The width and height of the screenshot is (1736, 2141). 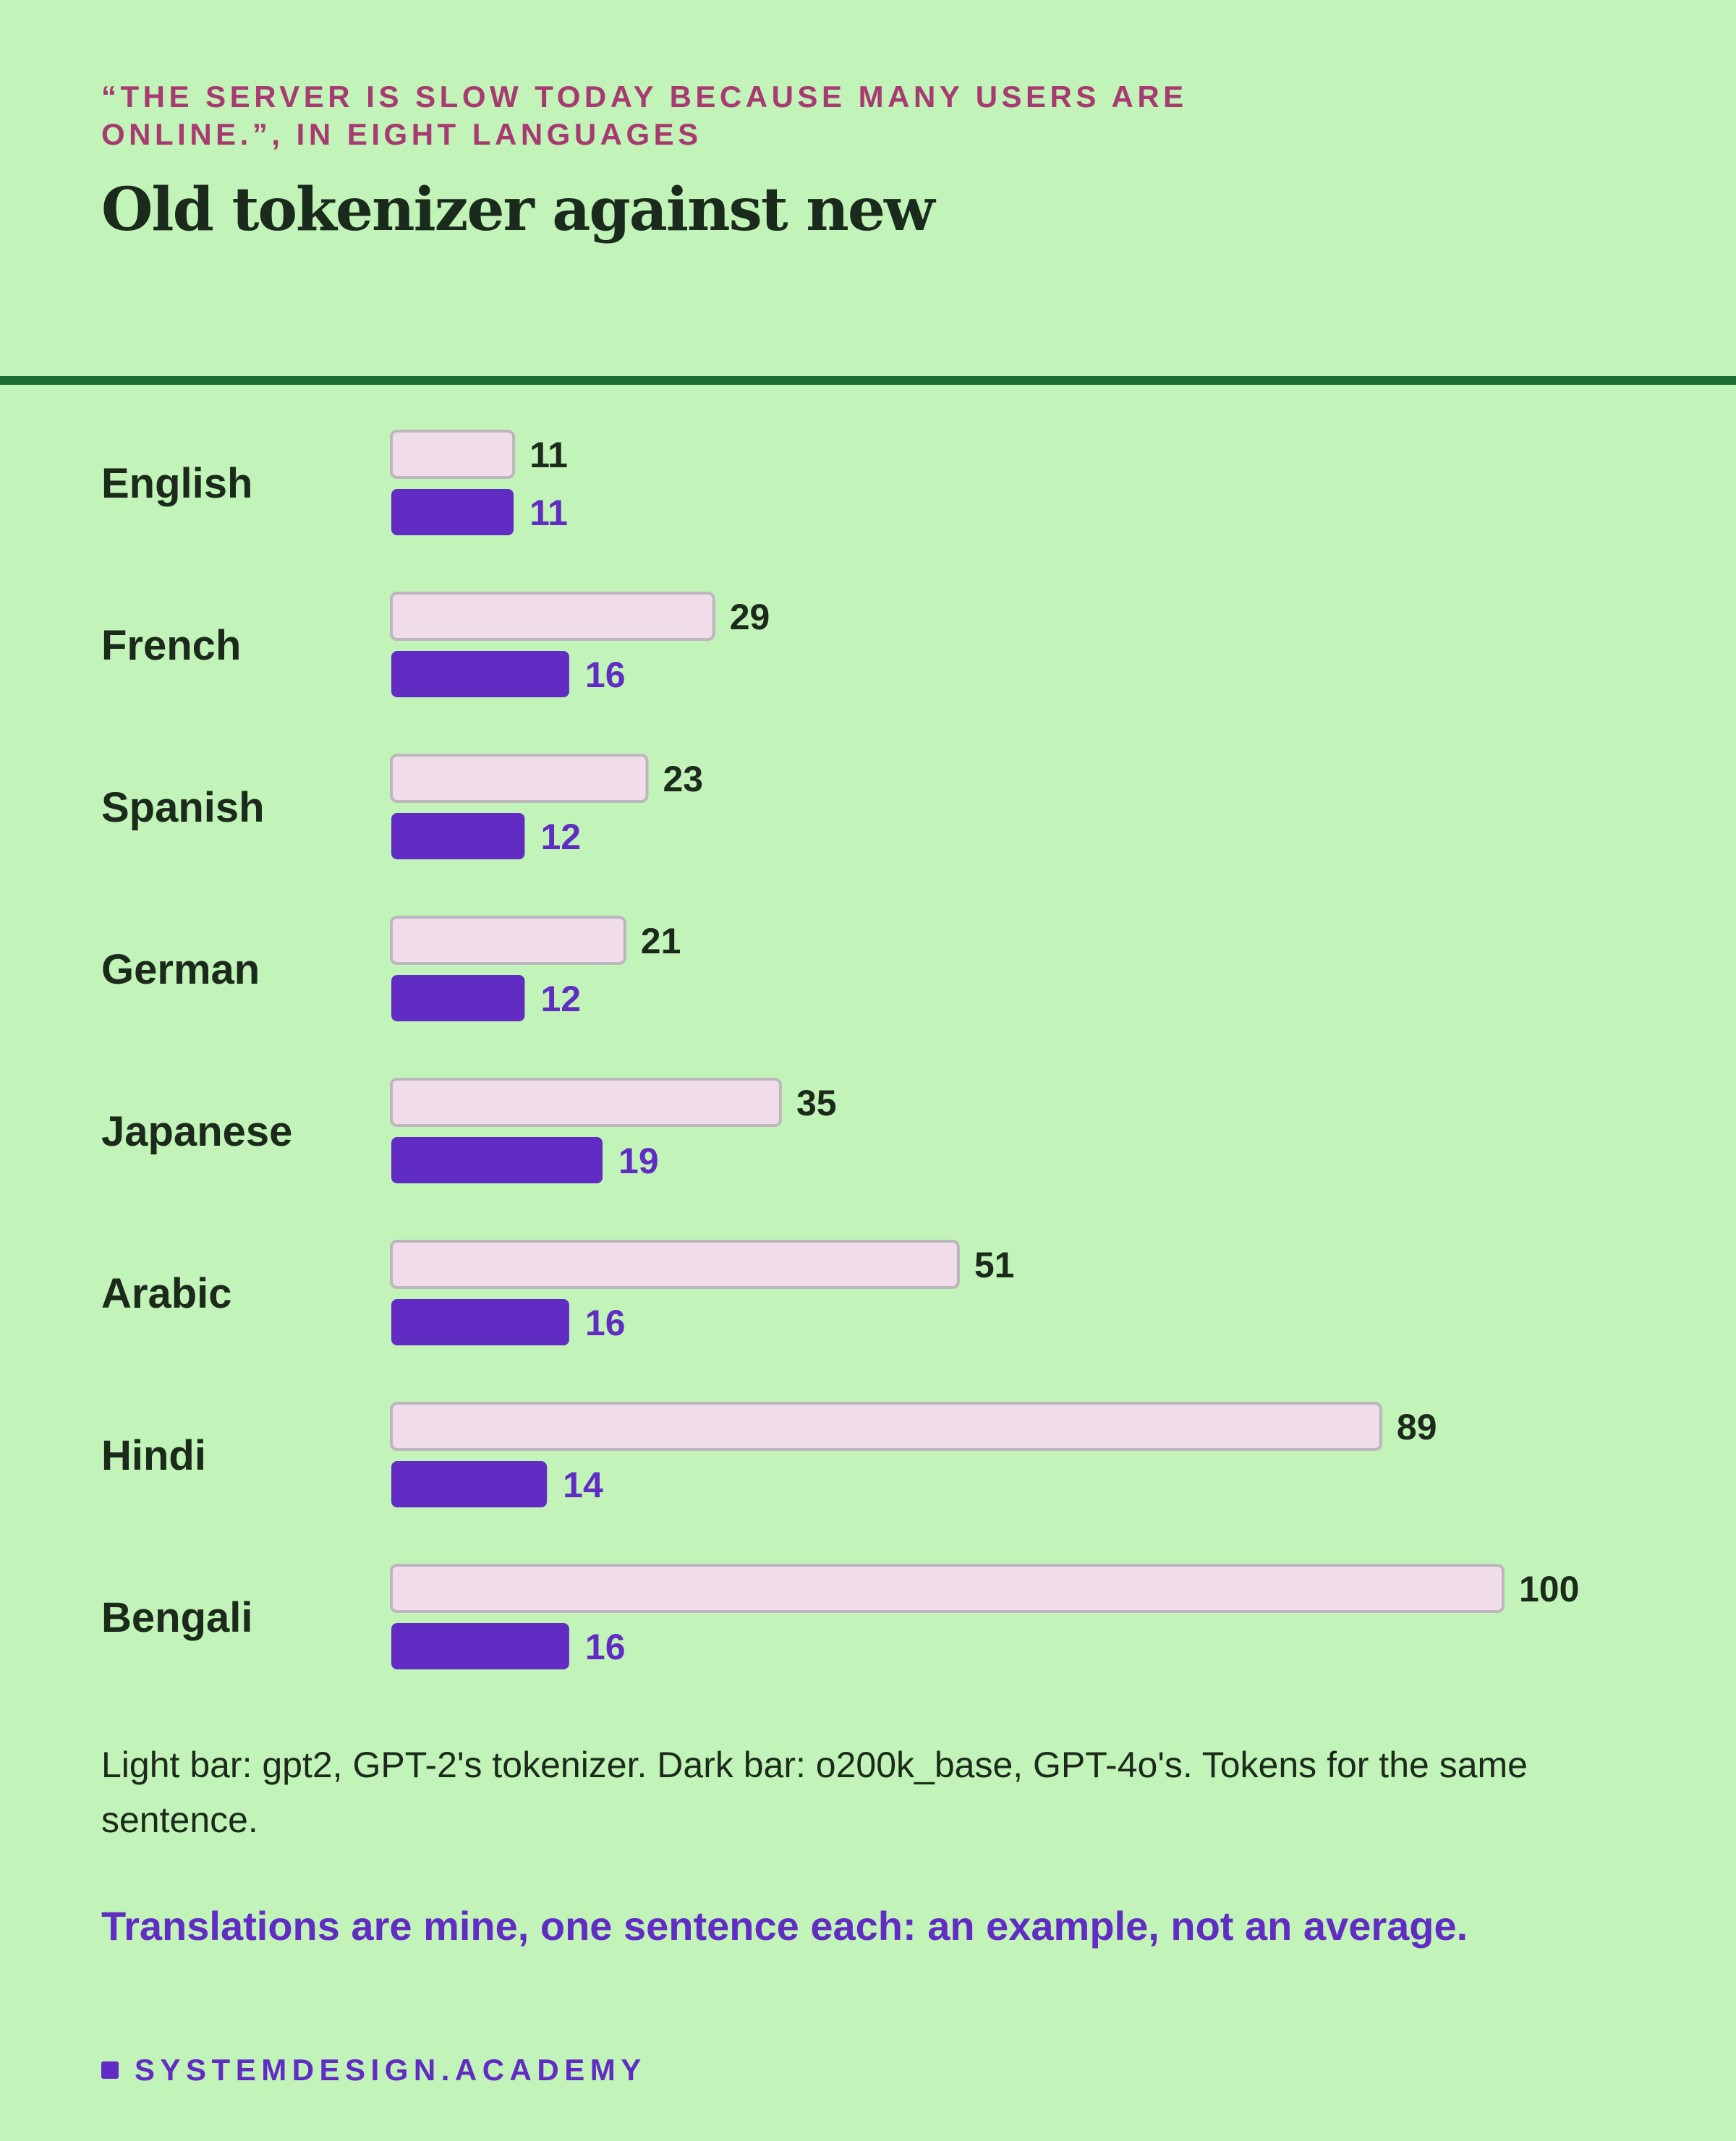 What do you see at coordinates (886, 1426) in the screenshot?
I see `bar-old-hindi` at bounding box center [886, 1426].